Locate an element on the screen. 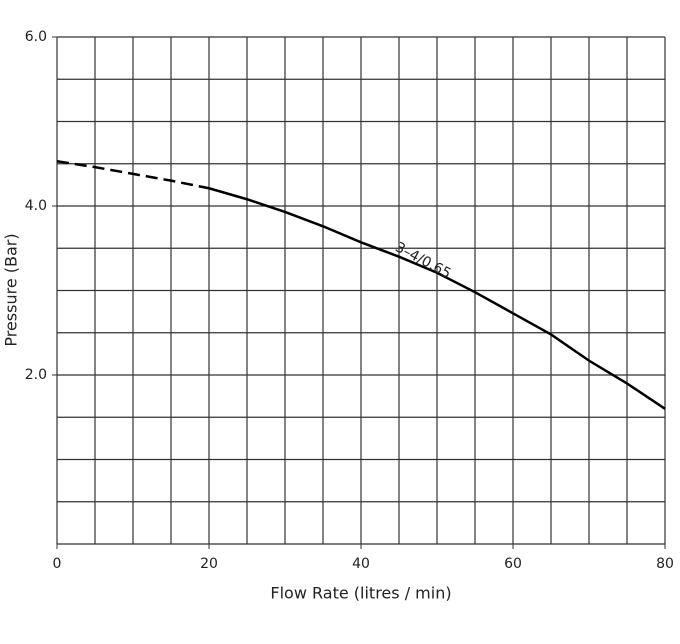 The width and height of the screenshot is (680, 644). x-tick-label: 80 is located at coordinates (665, 564).